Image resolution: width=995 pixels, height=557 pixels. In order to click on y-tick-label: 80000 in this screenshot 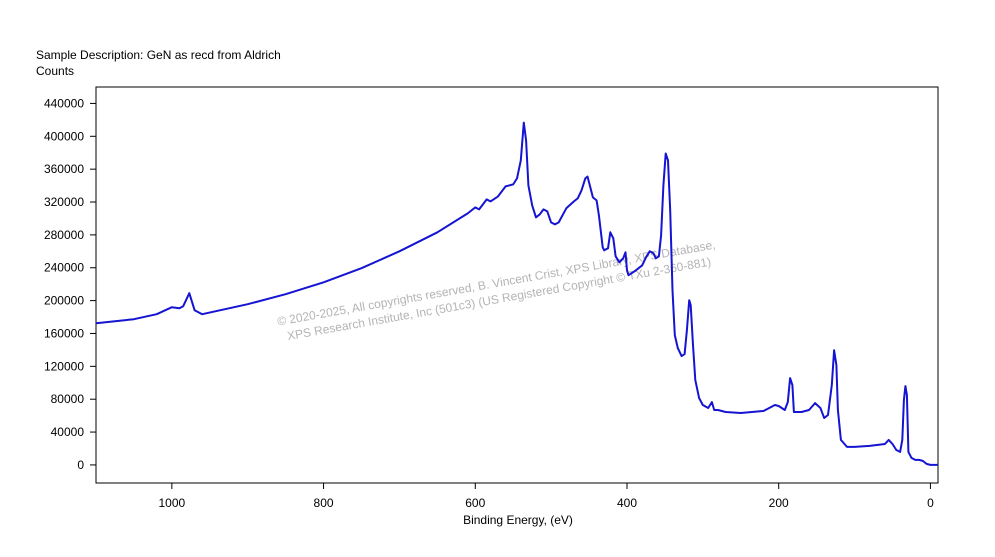, I will do `click(68, 399)`.